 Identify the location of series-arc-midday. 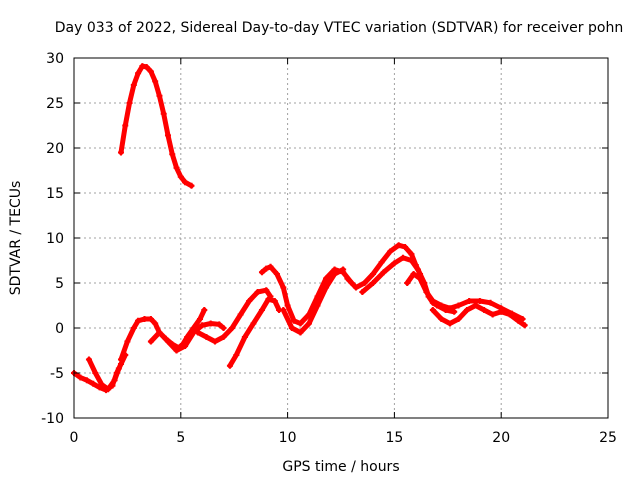
(234, 316).